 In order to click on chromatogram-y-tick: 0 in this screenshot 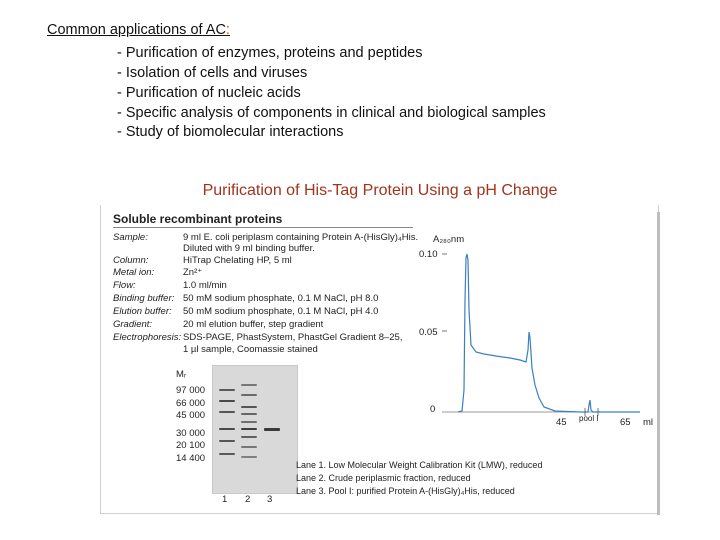, I will do `click(433, 409)`.